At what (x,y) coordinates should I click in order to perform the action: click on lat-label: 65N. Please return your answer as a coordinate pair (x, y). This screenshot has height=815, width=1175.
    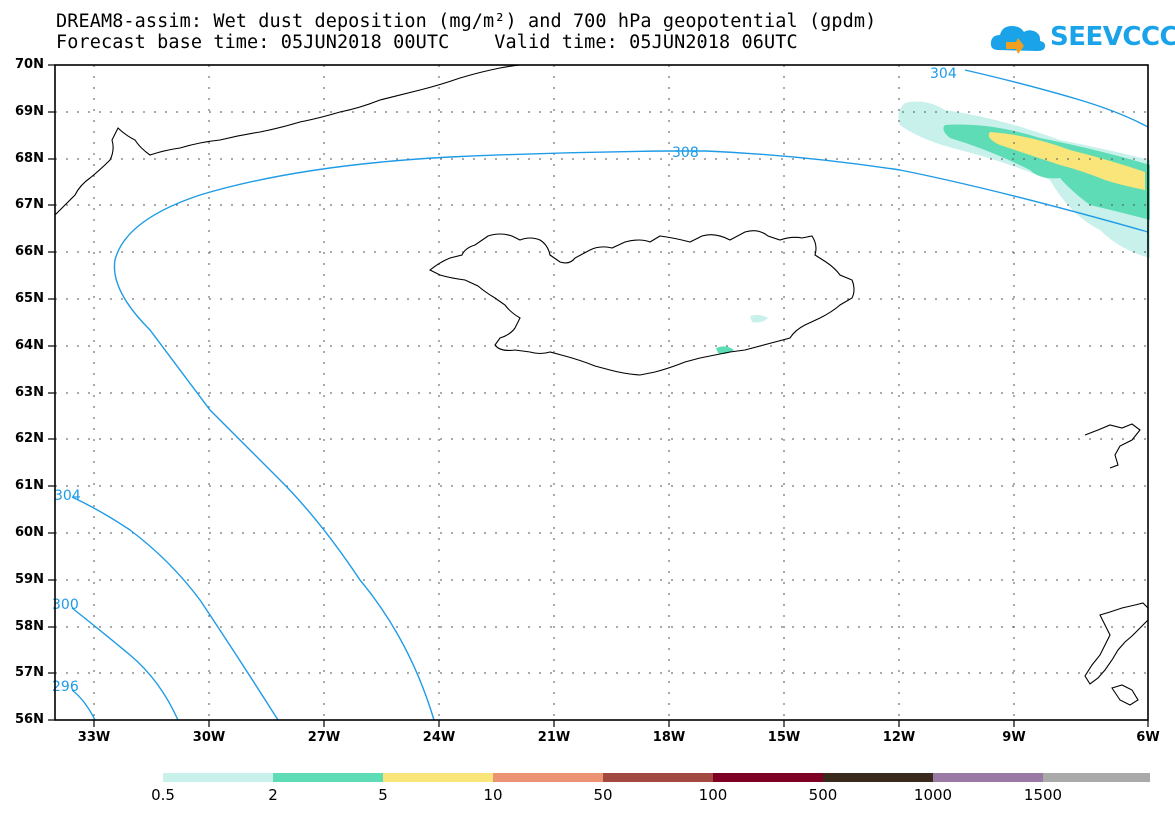
    Looking at the image, I should click on (29, 298).